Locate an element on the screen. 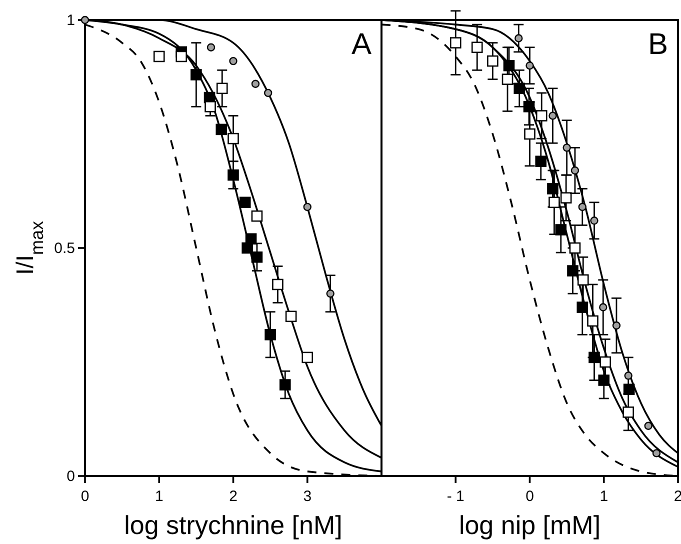 The height and width of the screenshot is (544, 681). annotation: A is located at coordinates (361, 44).